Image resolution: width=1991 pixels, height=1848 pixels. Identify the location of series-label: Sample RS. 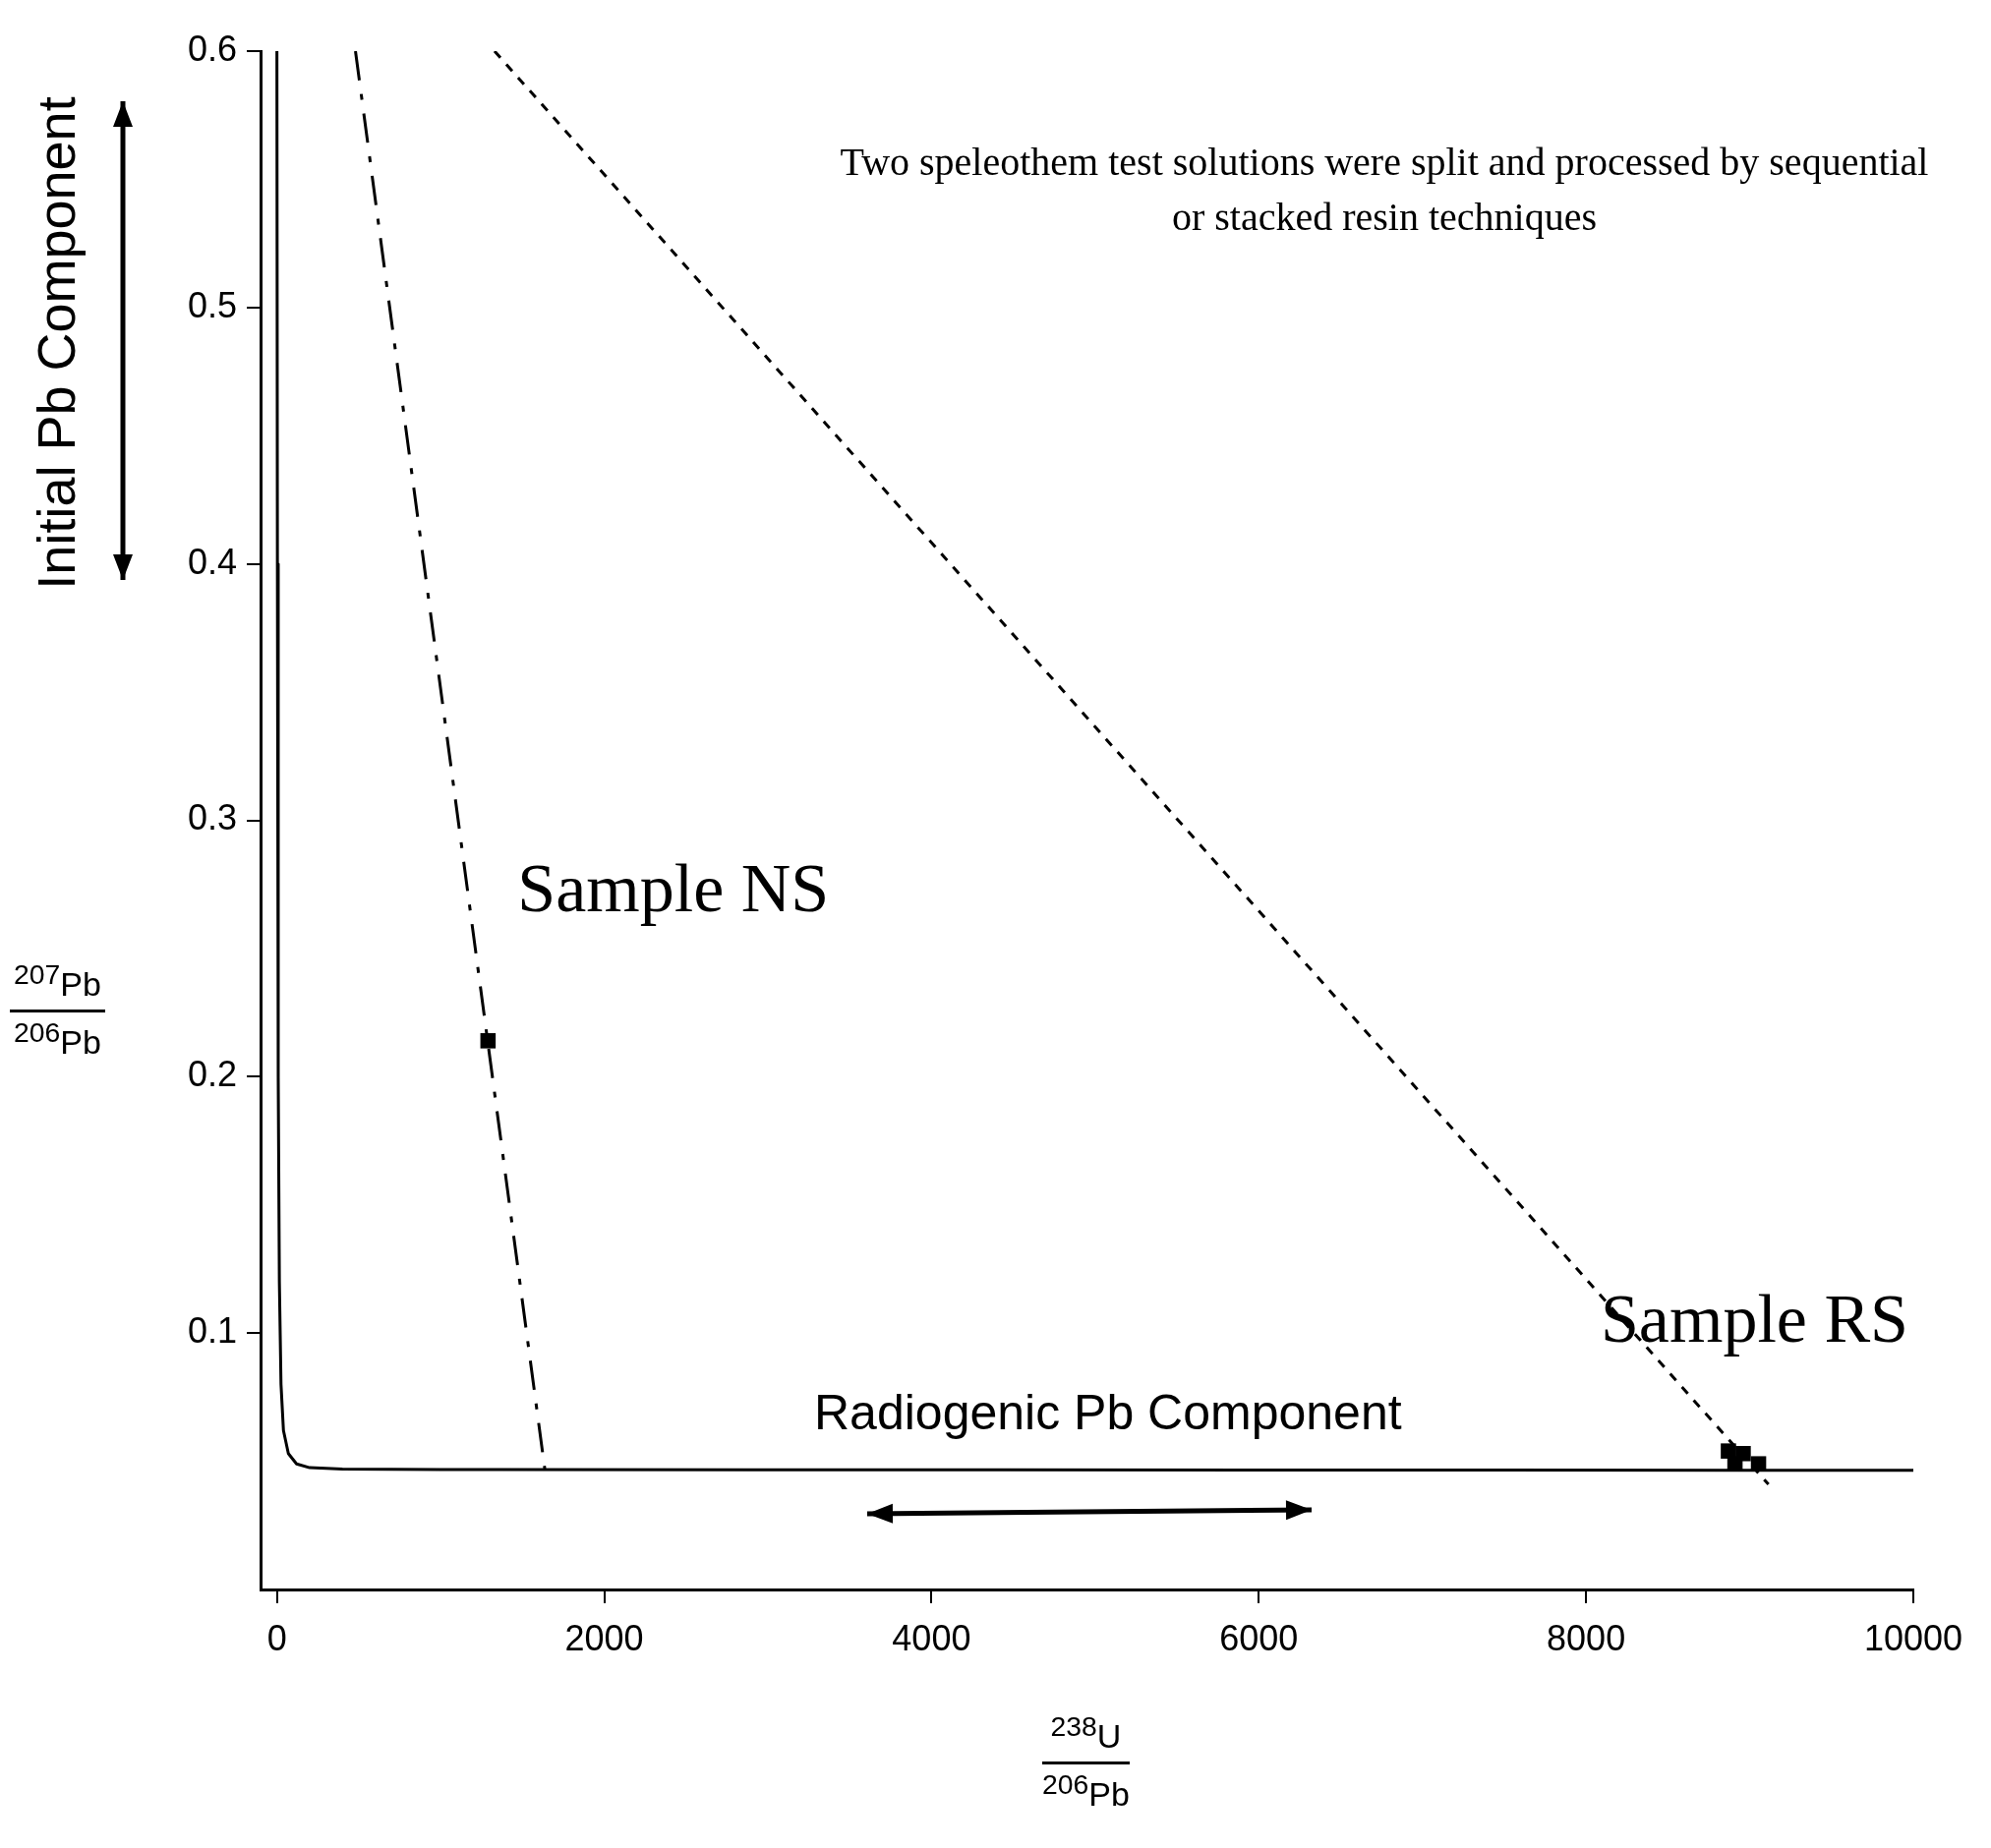
(1755, 1318).